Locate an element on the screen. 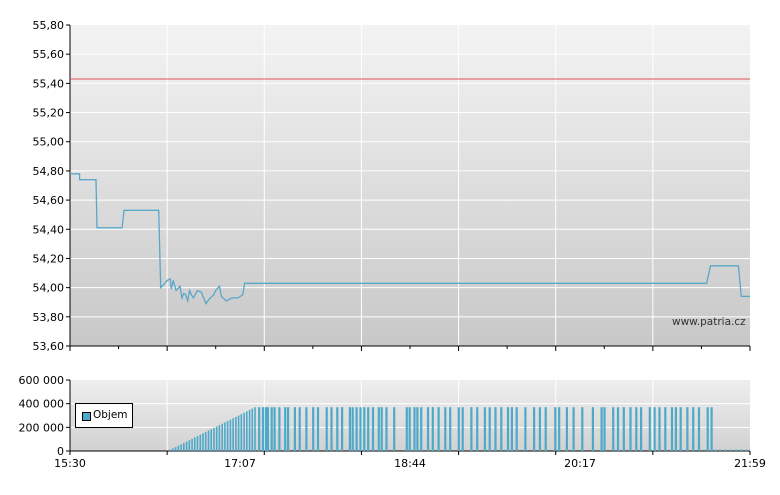 The width and height of the screenshot is (780, 495). volume-y-axis: 600 000 400 000 200 000 0 is located at coordinates (45, 416).